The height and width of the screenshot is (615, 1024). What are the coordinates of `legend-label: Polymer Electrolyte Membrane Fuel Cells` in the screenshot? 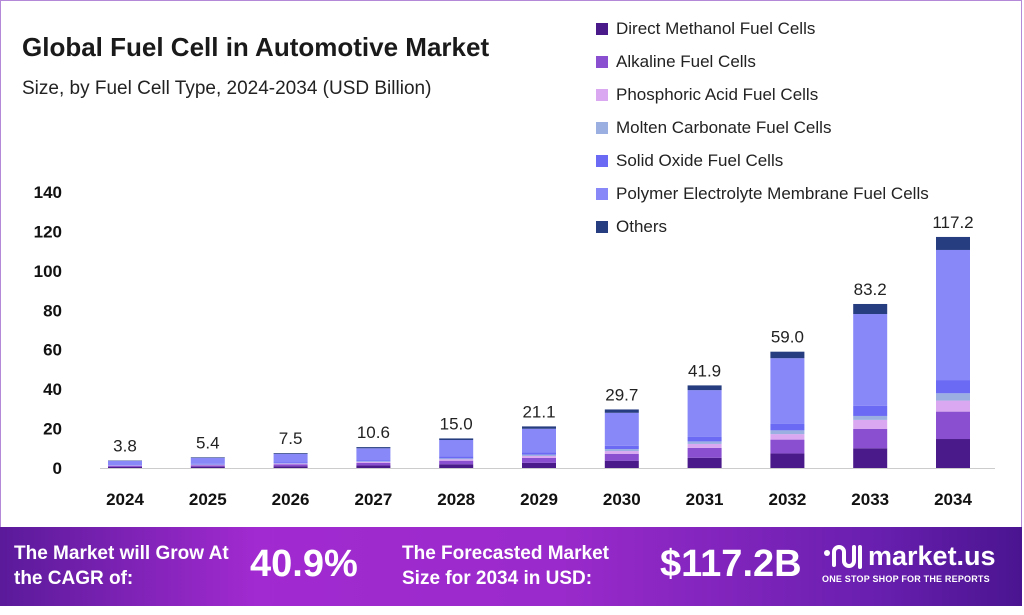 It's located at (772, 193).